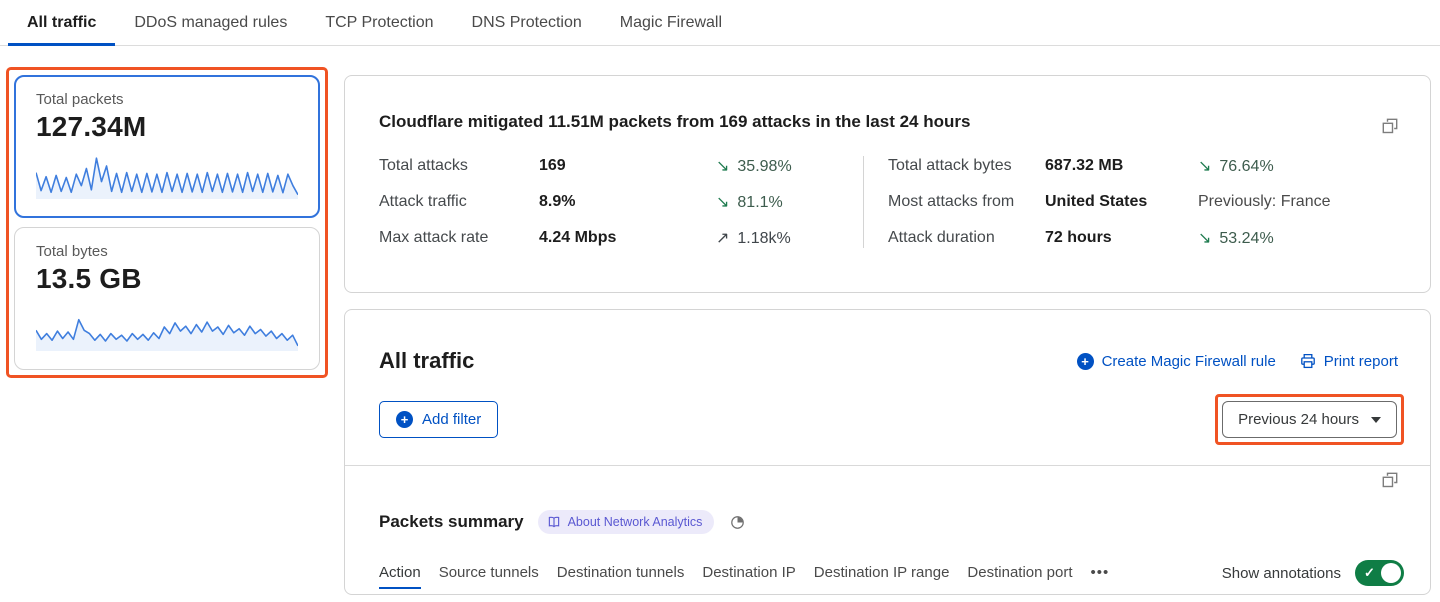  I want to click on section-divider, so click(887, 465).